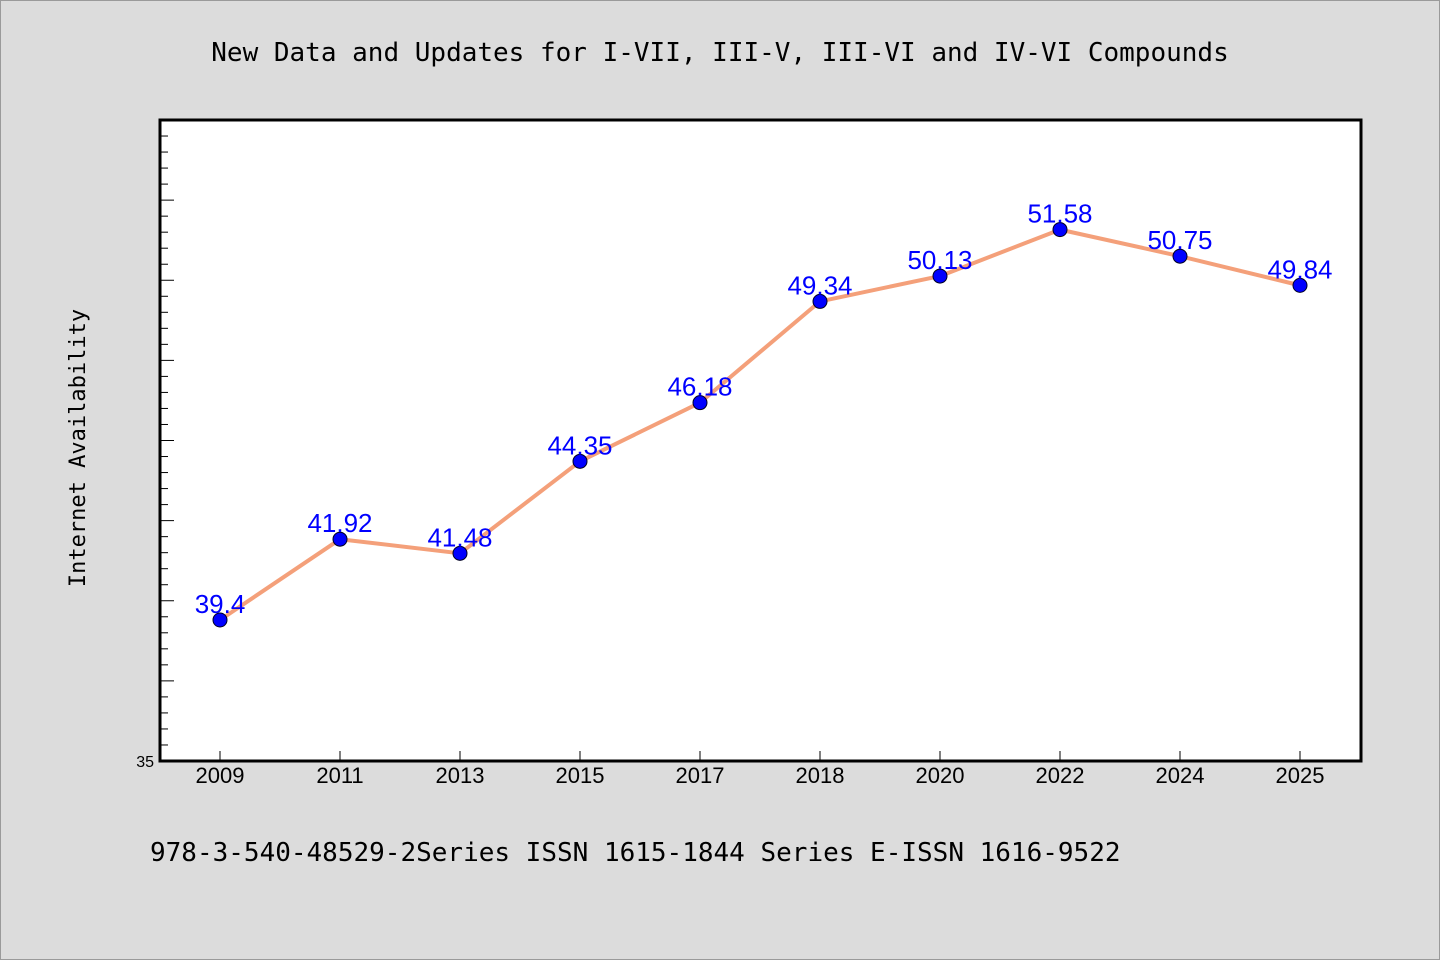  I want to click on data-label: 44.35, so click(579, 445).